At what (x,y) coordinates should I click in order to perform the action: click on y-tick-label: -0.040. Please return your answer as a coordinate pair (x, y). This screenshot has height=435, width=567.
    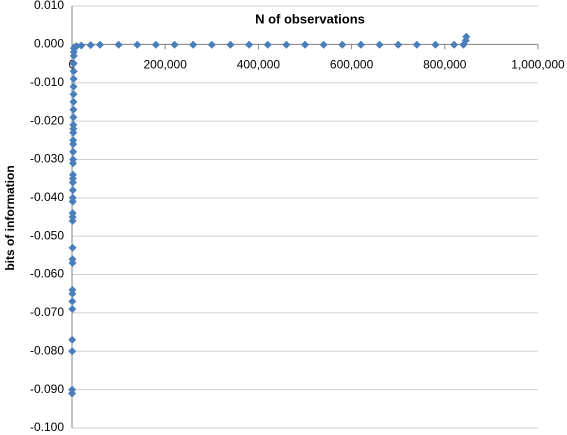
    Looking at the image, I should click on (47, 197).